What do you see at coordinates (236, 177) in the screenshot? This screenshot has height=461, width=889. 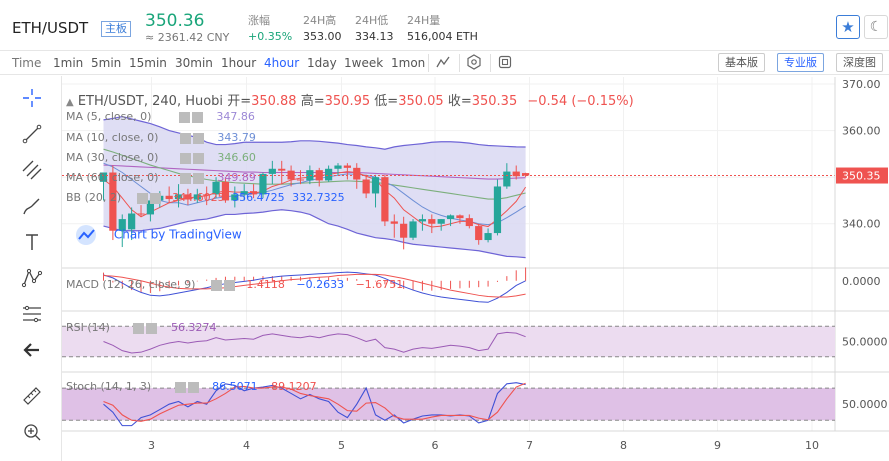 I see `ma60-value: 349.89` at bounding box center [236, 177].